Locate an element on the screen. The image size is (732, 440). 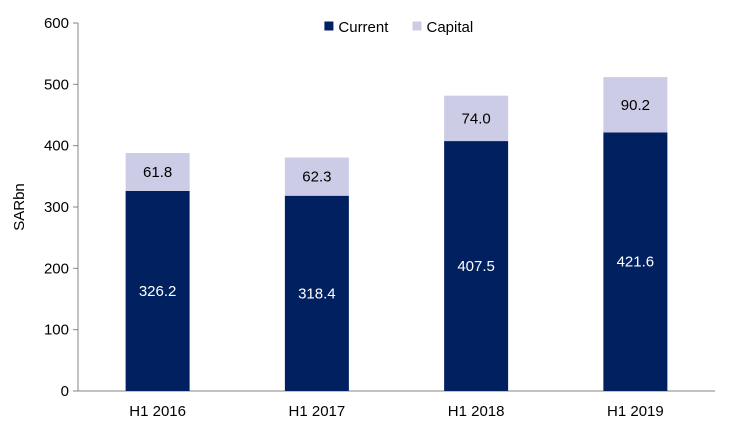
y-tick-label: 300 is located at coordinates (56, 207).